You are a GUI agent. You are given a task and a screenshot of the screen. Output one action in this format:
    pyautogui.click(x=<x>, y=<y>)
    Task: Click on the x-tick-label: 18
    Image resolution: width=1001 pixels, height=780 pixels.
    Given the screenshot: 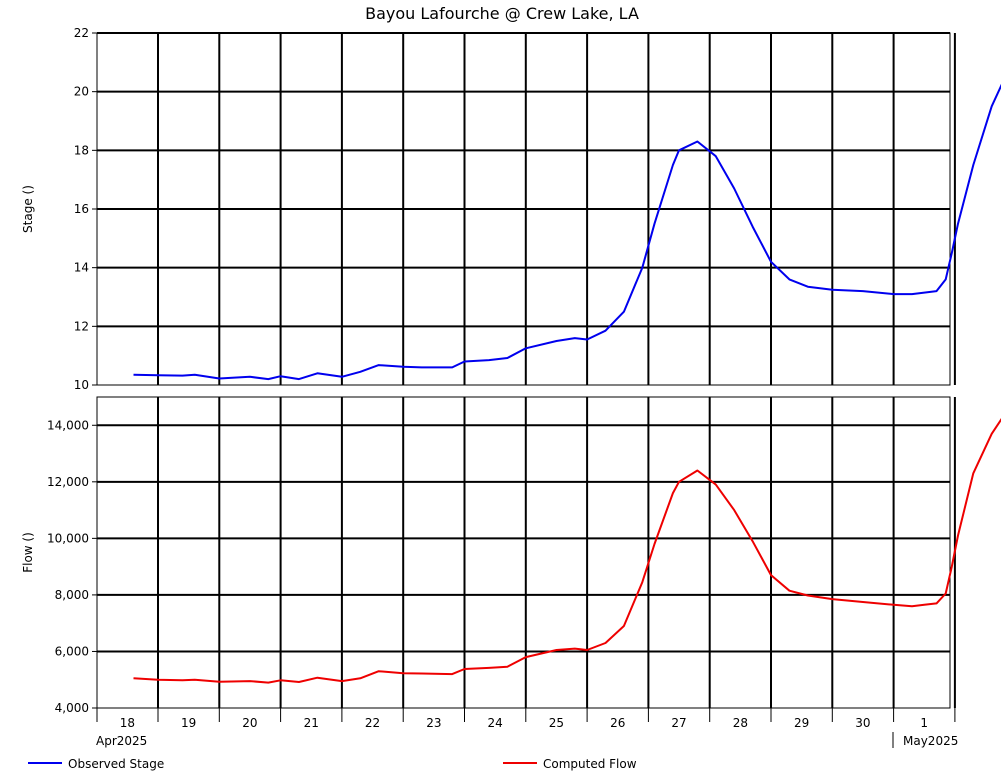 What is the action you would take?
    pyautogui.click(x=127, y=723)
    